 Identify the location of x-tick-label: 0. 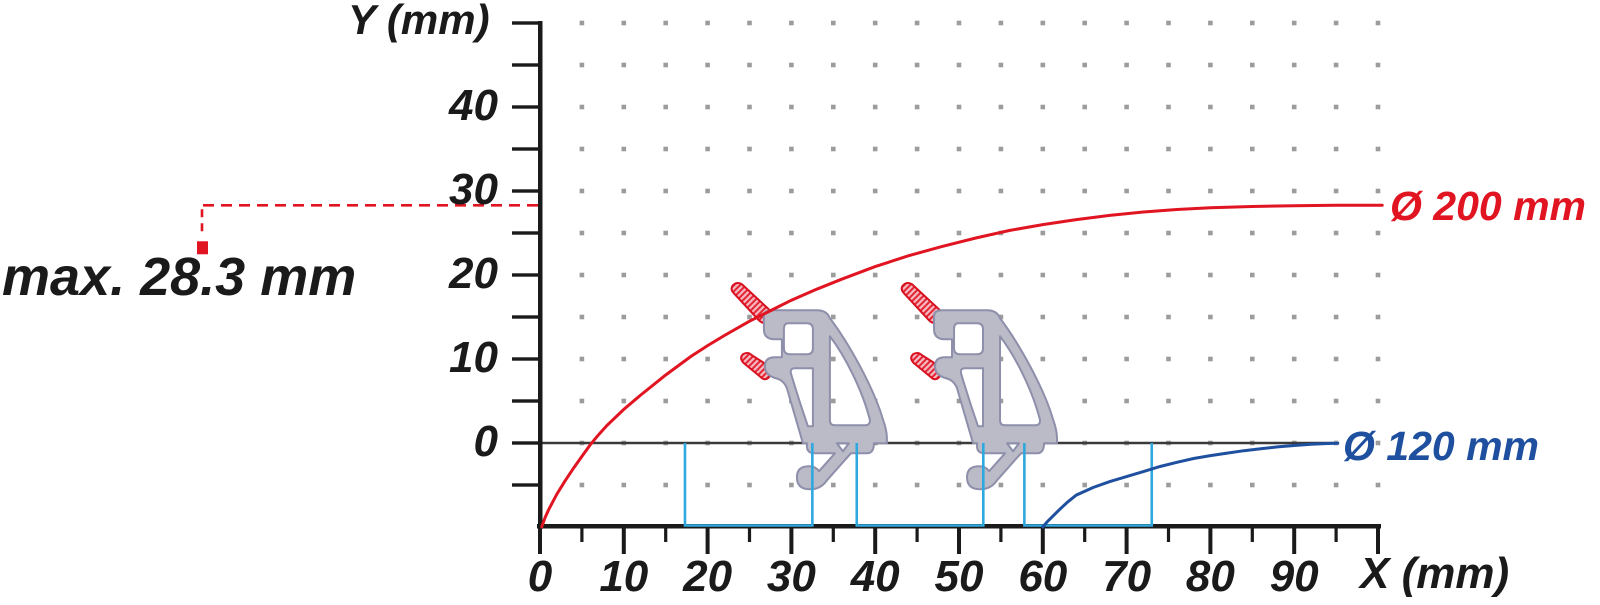
(540, 576).